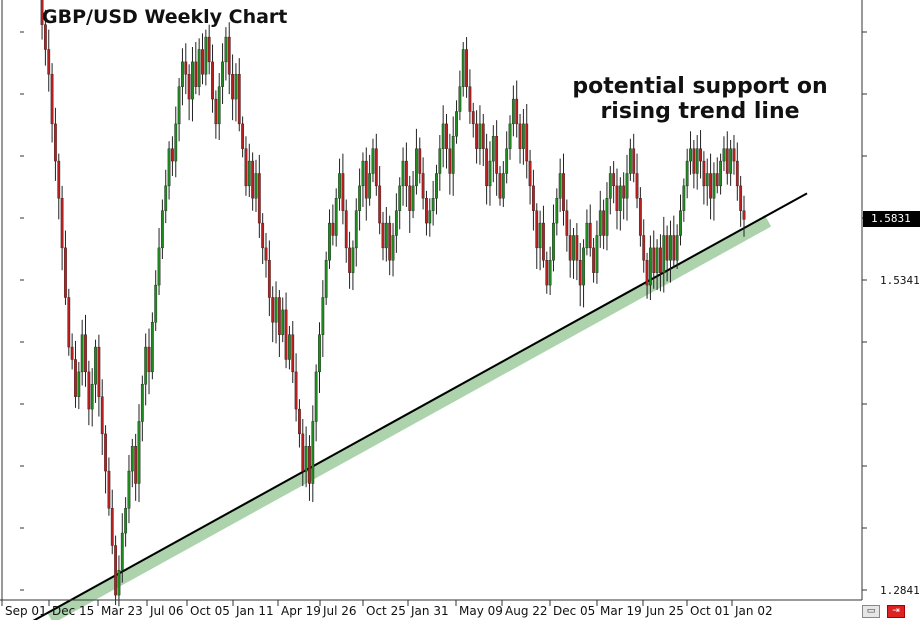  What do you see at coordinates (386, 611) in the screenshot?
I see `x-tick-label: Oct 25` at bounding box center [386, 611].